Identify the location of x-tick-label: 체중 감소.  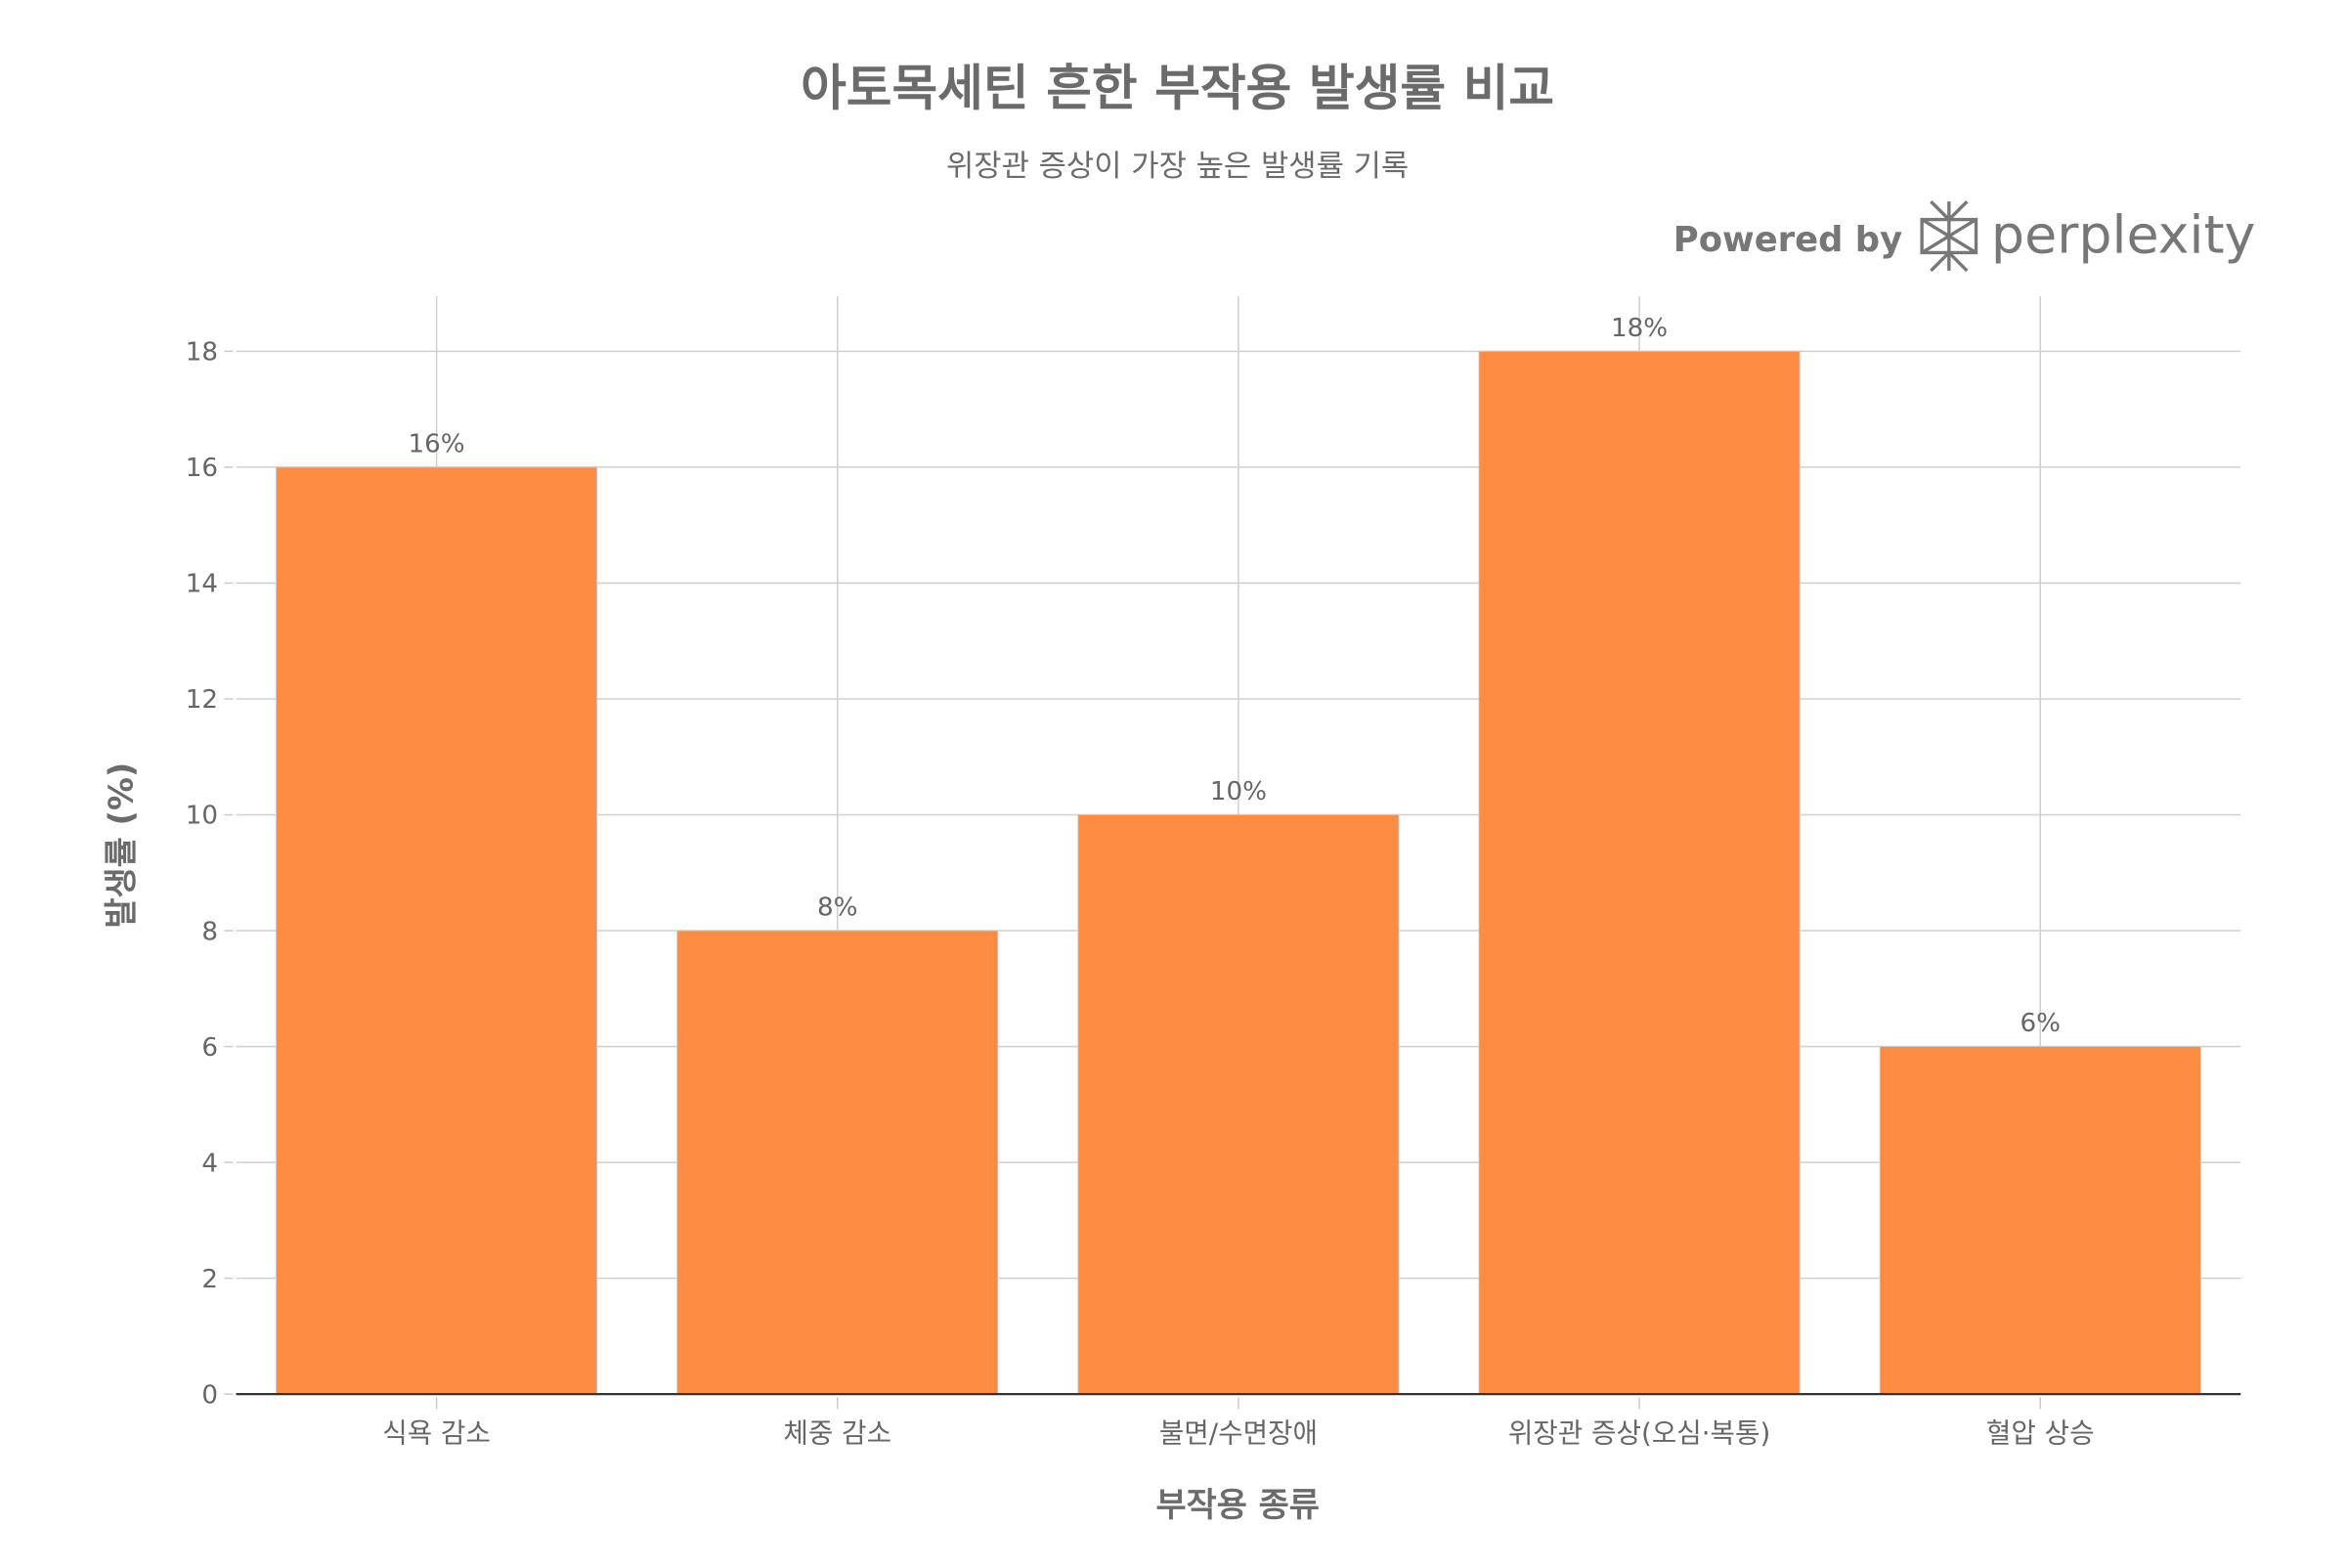
(837, 1432).